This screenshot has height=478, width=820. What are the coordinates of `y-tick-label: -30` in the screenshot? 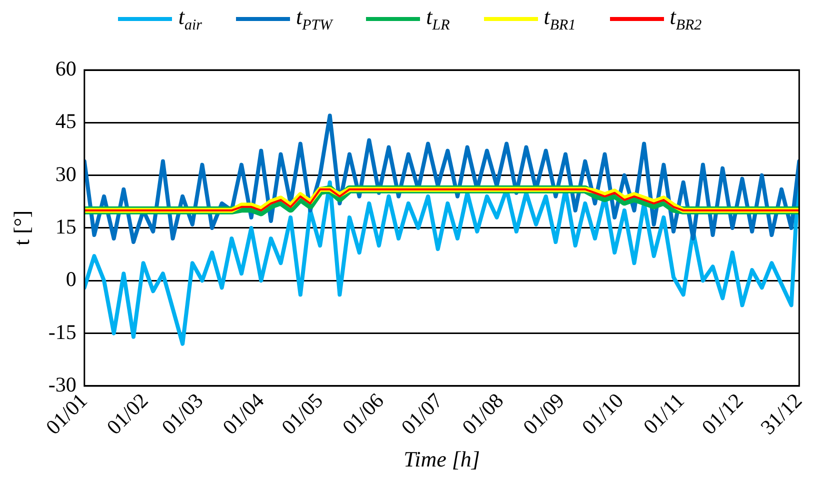 It's located at (62, 384).